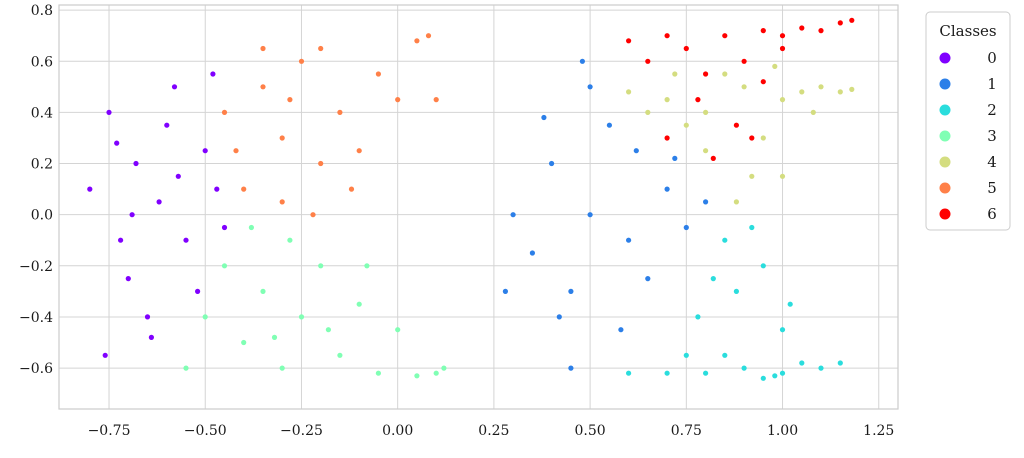  Describe the element at coordinates (590, 431) in the screenshot. I see `x-tick-label: 0.50` at that location.